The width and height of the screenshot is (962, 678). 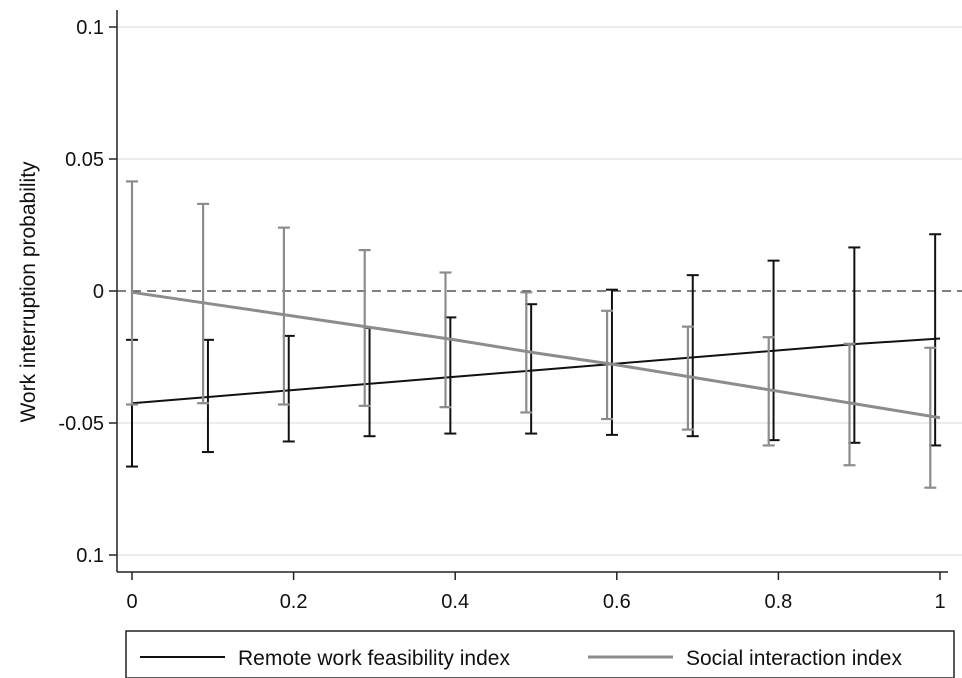 What do you see at coordinates (84, 160) in the screenshot?
I see `y-tick-label: 0.05` at bounding box center [84, 160].